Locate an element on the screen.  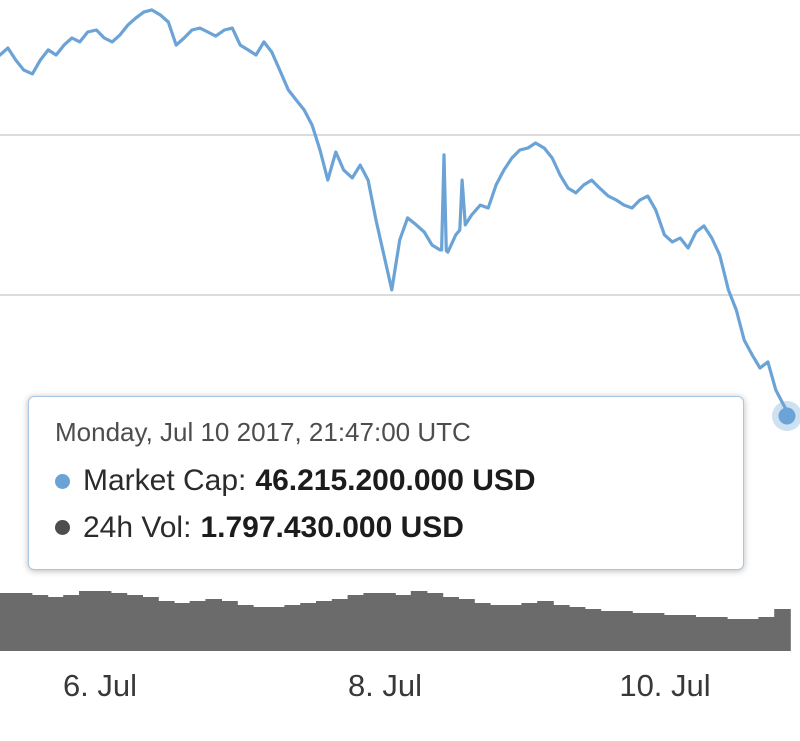
volume-value: 1.797.430.000 USD is located at coordinates (332, 527).